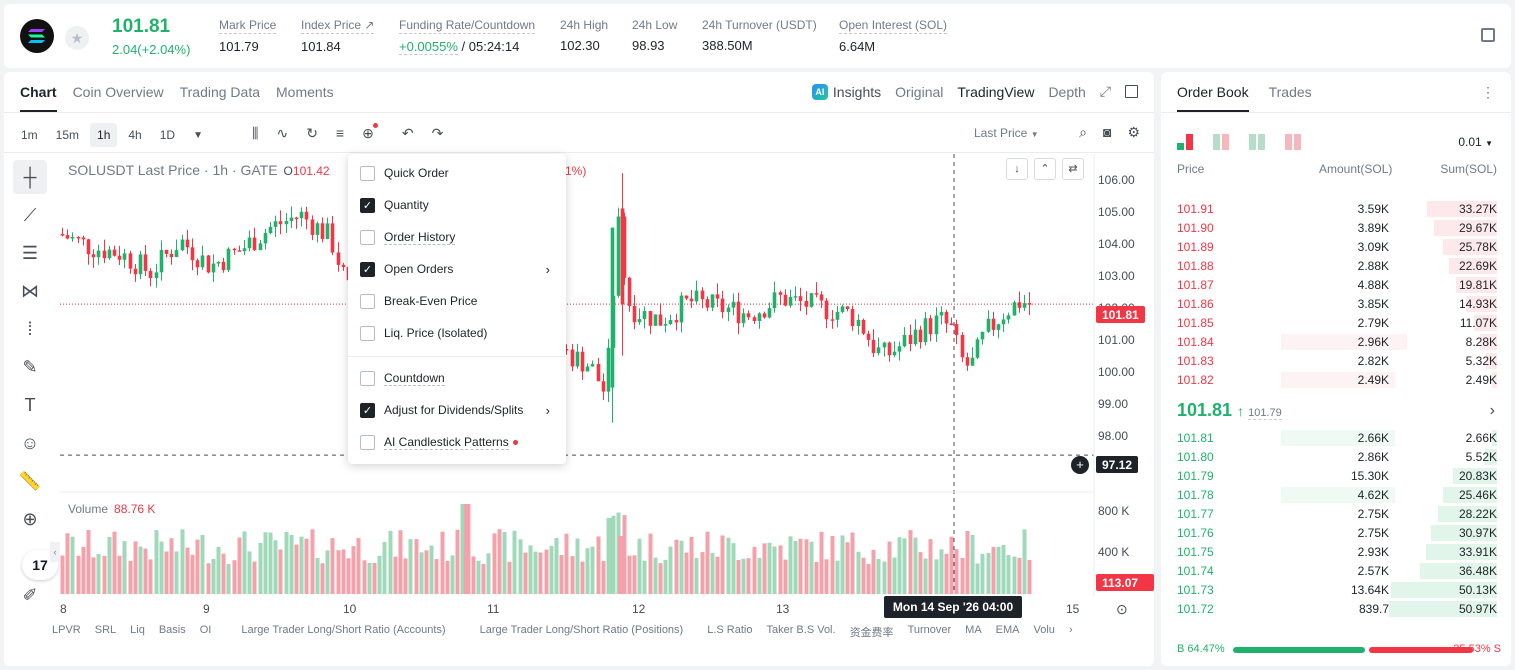  I want to click on collapse-toolbar-icon: ‹, so click(55, 552).